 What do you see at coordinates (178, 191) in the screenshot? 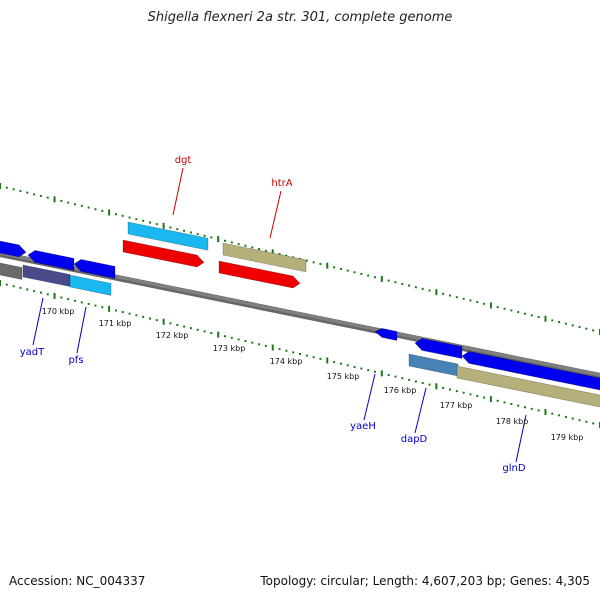
I see `callout-line-dgt` at bounding box center [178, 191].